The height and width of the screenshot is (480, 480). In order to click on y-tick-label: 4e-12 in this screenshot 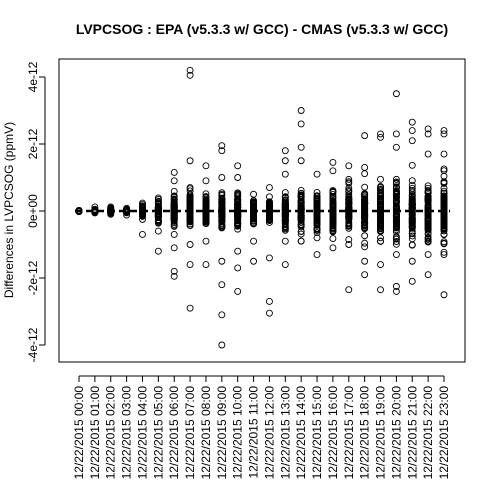, I will do `click(33, 76)`.